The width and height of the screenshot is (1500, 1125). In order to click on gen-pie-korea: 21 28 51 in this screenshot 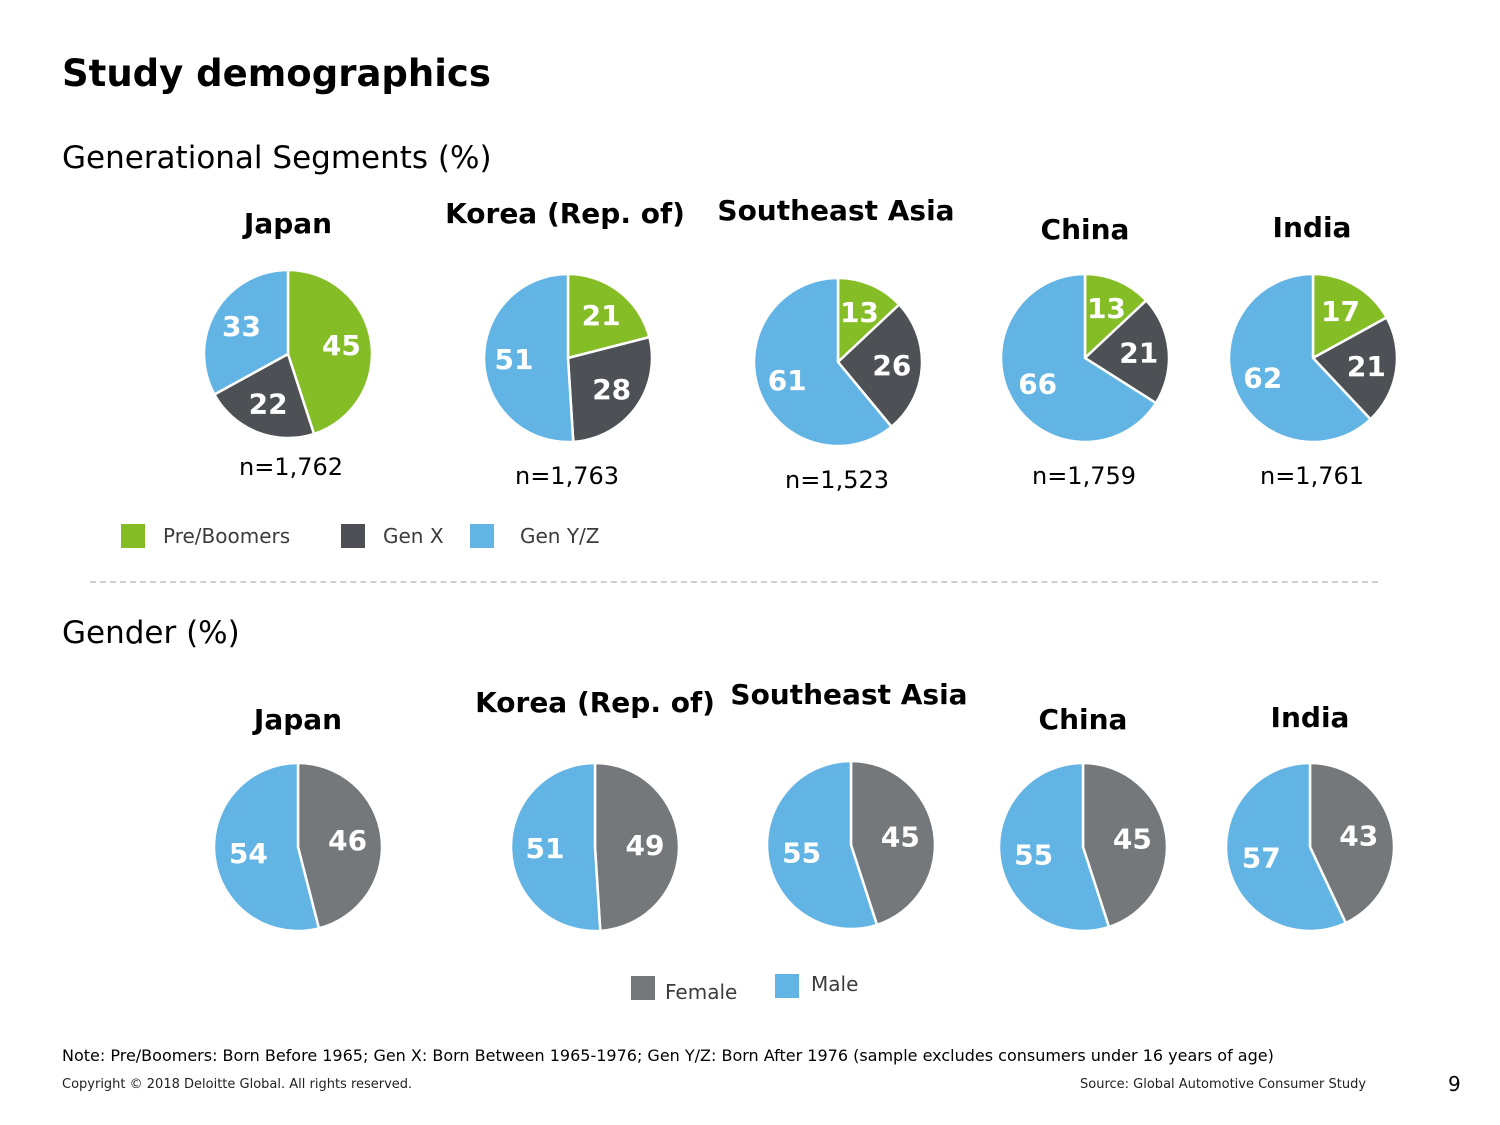, I will do `click(568, 358)`.